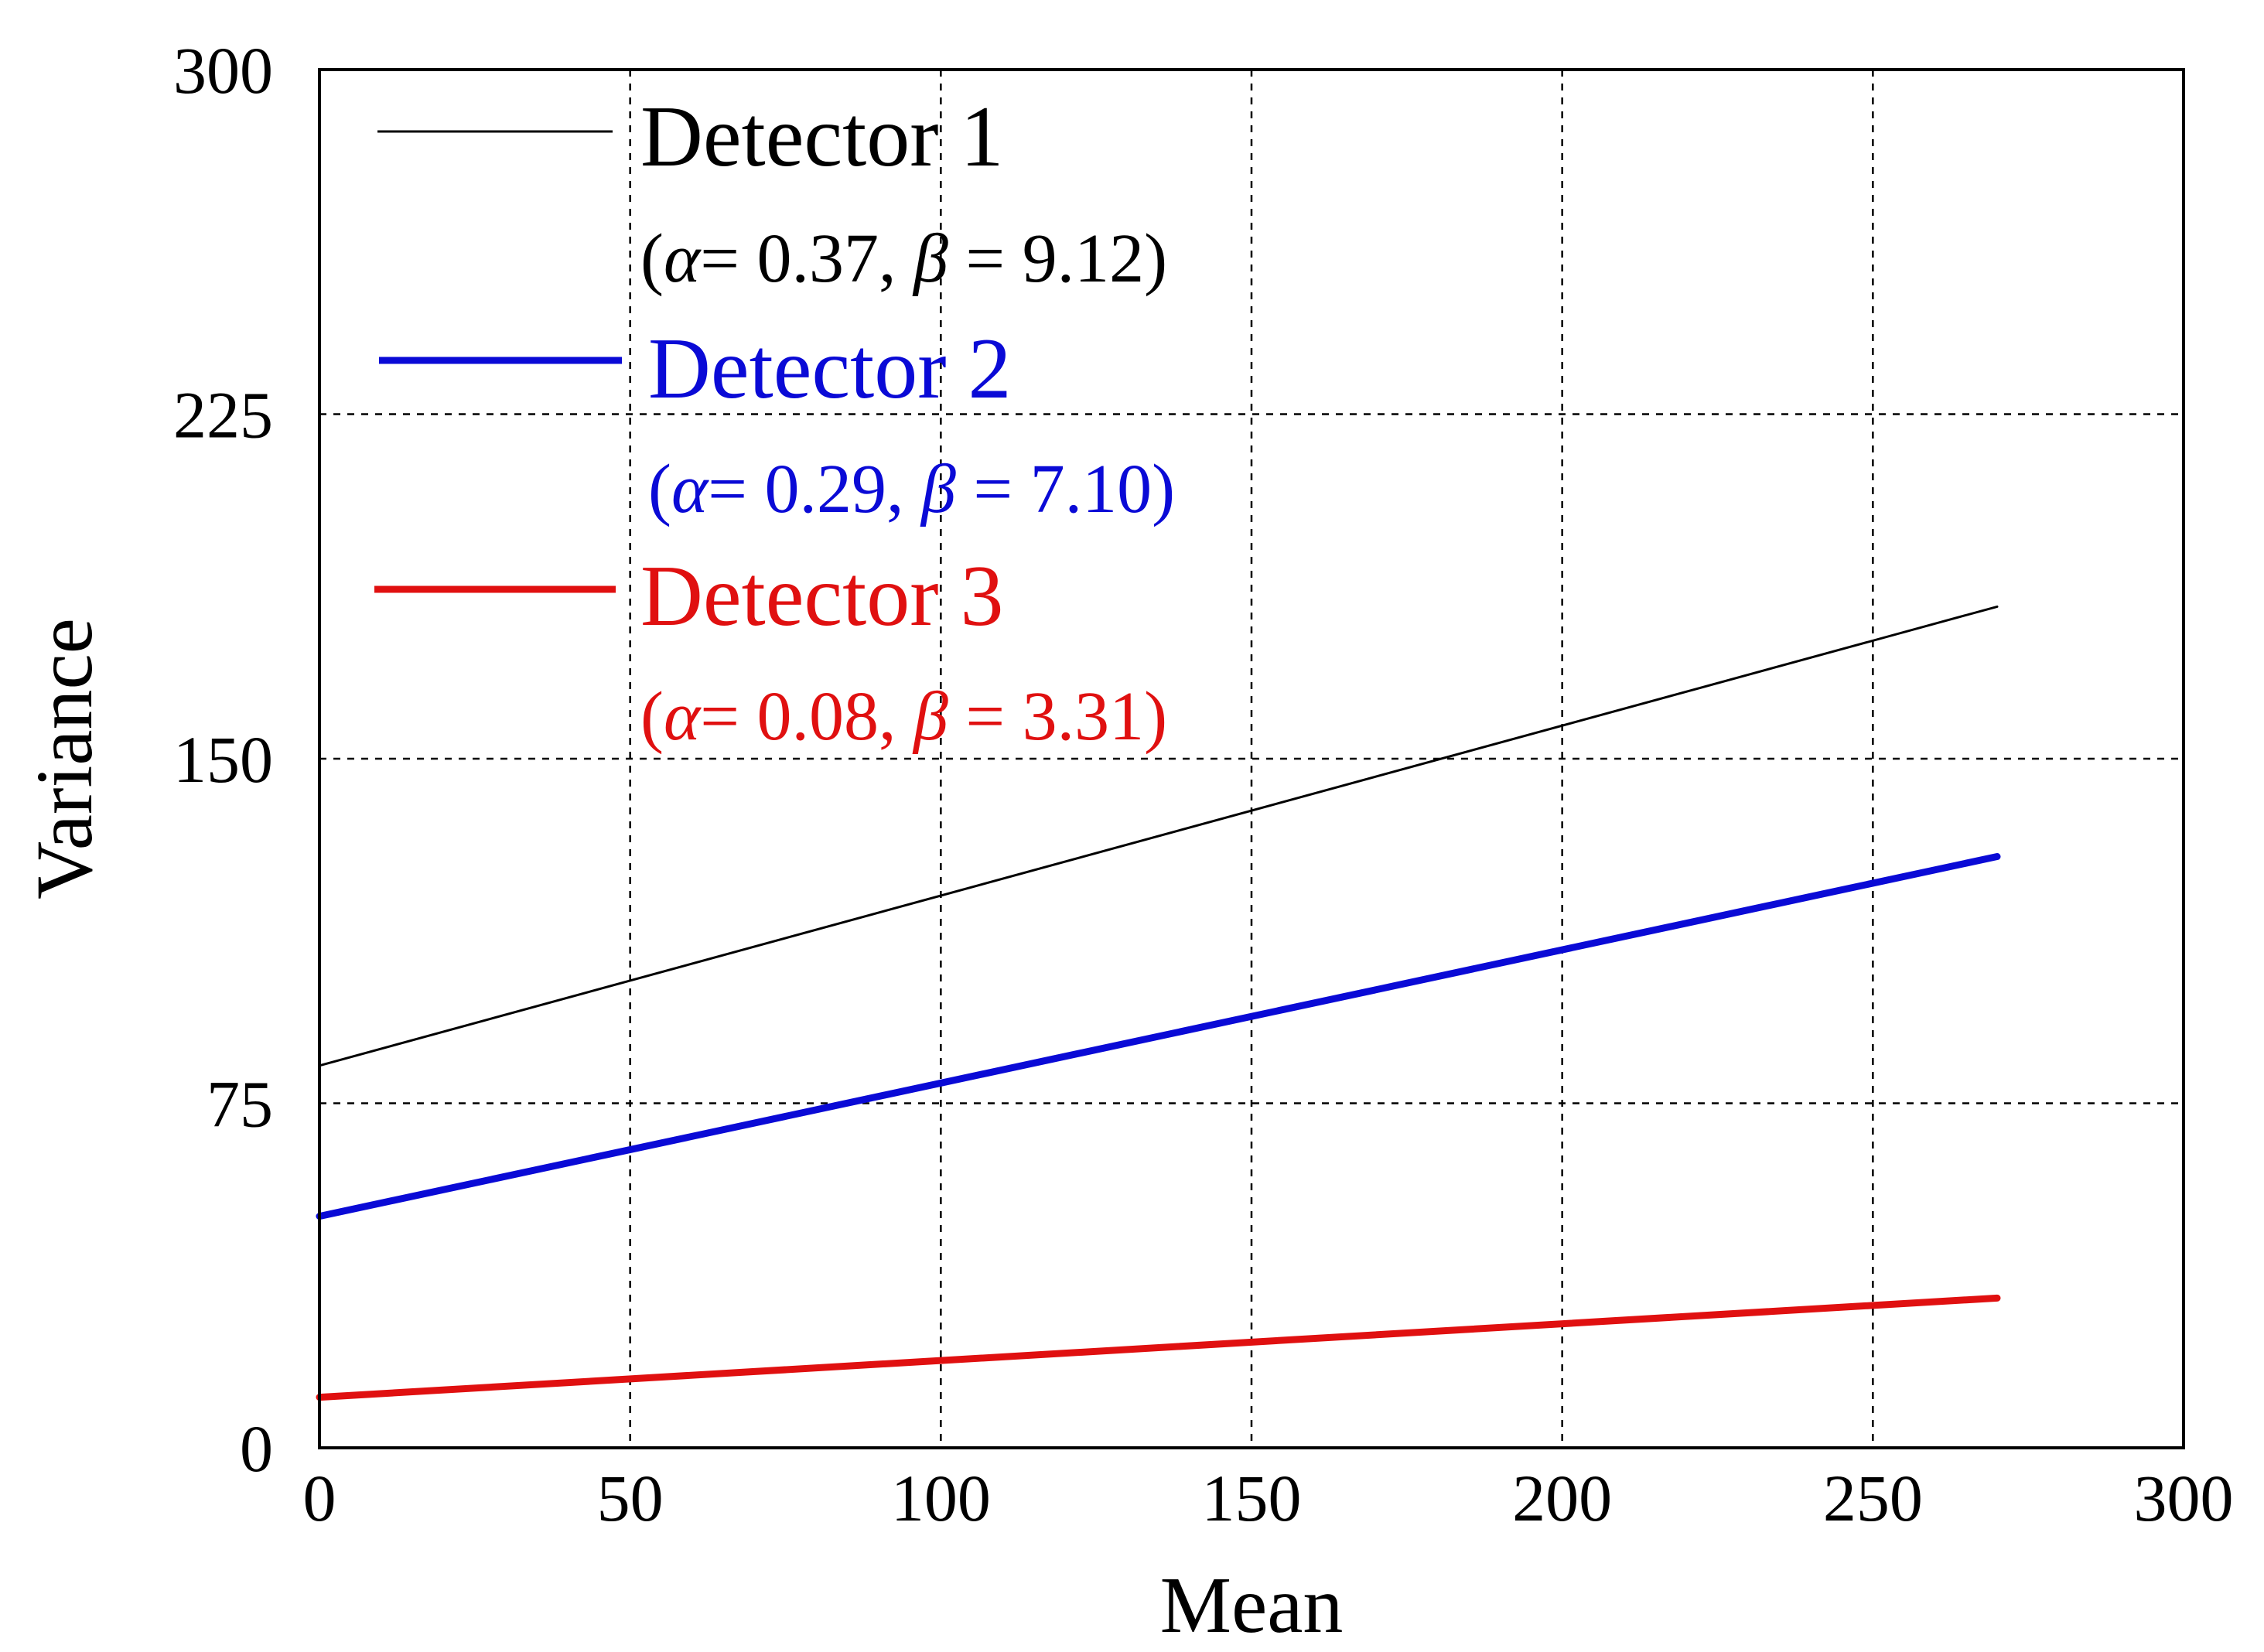 Image resolution: width=2264 pixels, height=1652 pixels. Describe the element at coordinates (777, 424) in the screenshot. I see `legend-entry-detector-2: Detector 2 (α= 0.29, β = 7.10)` at that location.